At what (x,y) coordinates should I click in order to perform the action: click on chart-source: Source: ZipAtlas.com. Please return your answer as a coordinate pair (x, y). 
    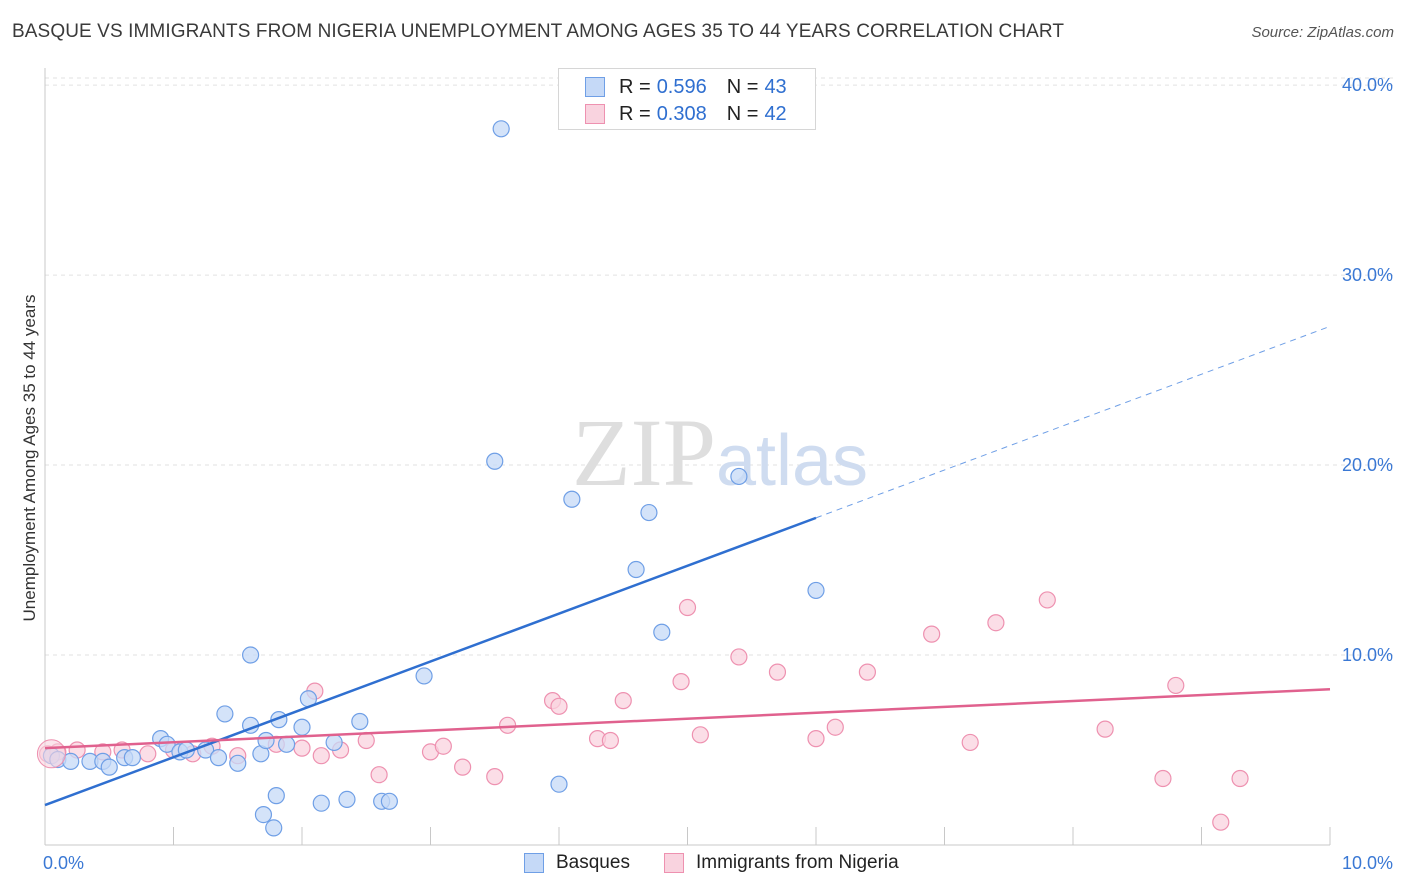
    Looking at the image, I should click on (1322, 32).